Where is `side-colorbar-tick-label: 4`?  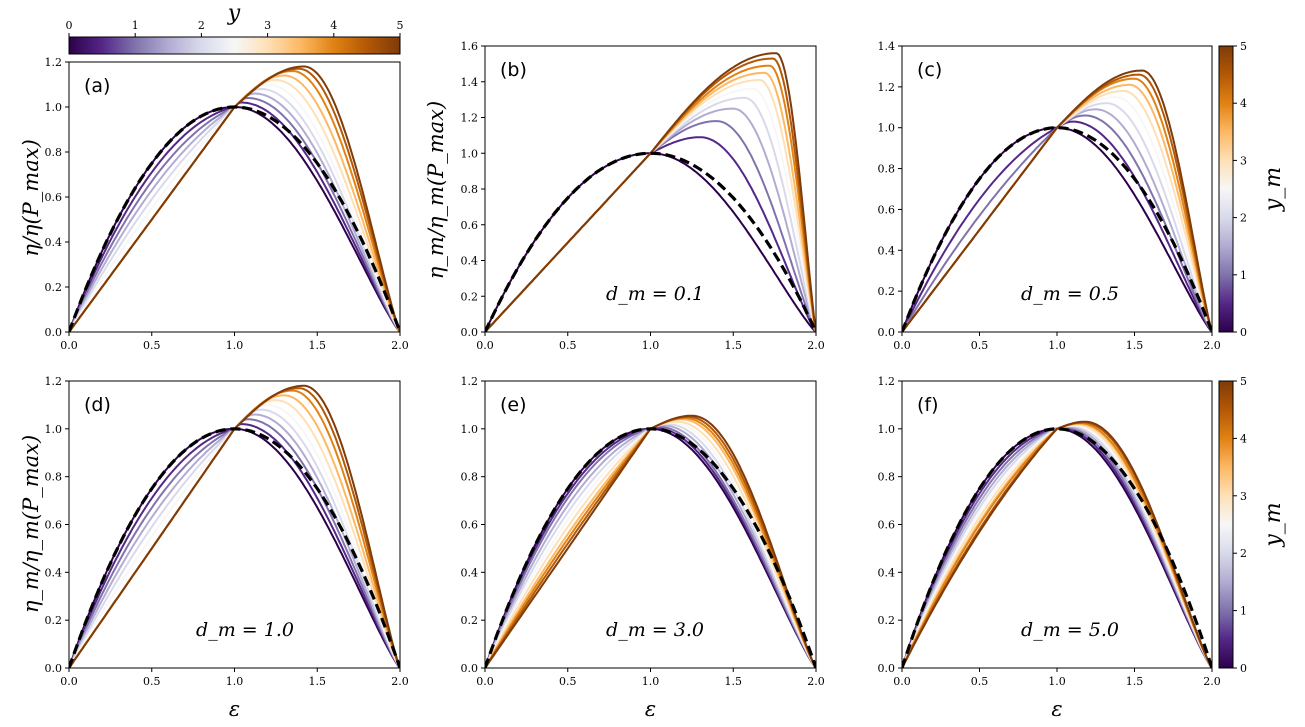
side-colorbar-tick-label: 4 is located at coordinates (1243, 103).